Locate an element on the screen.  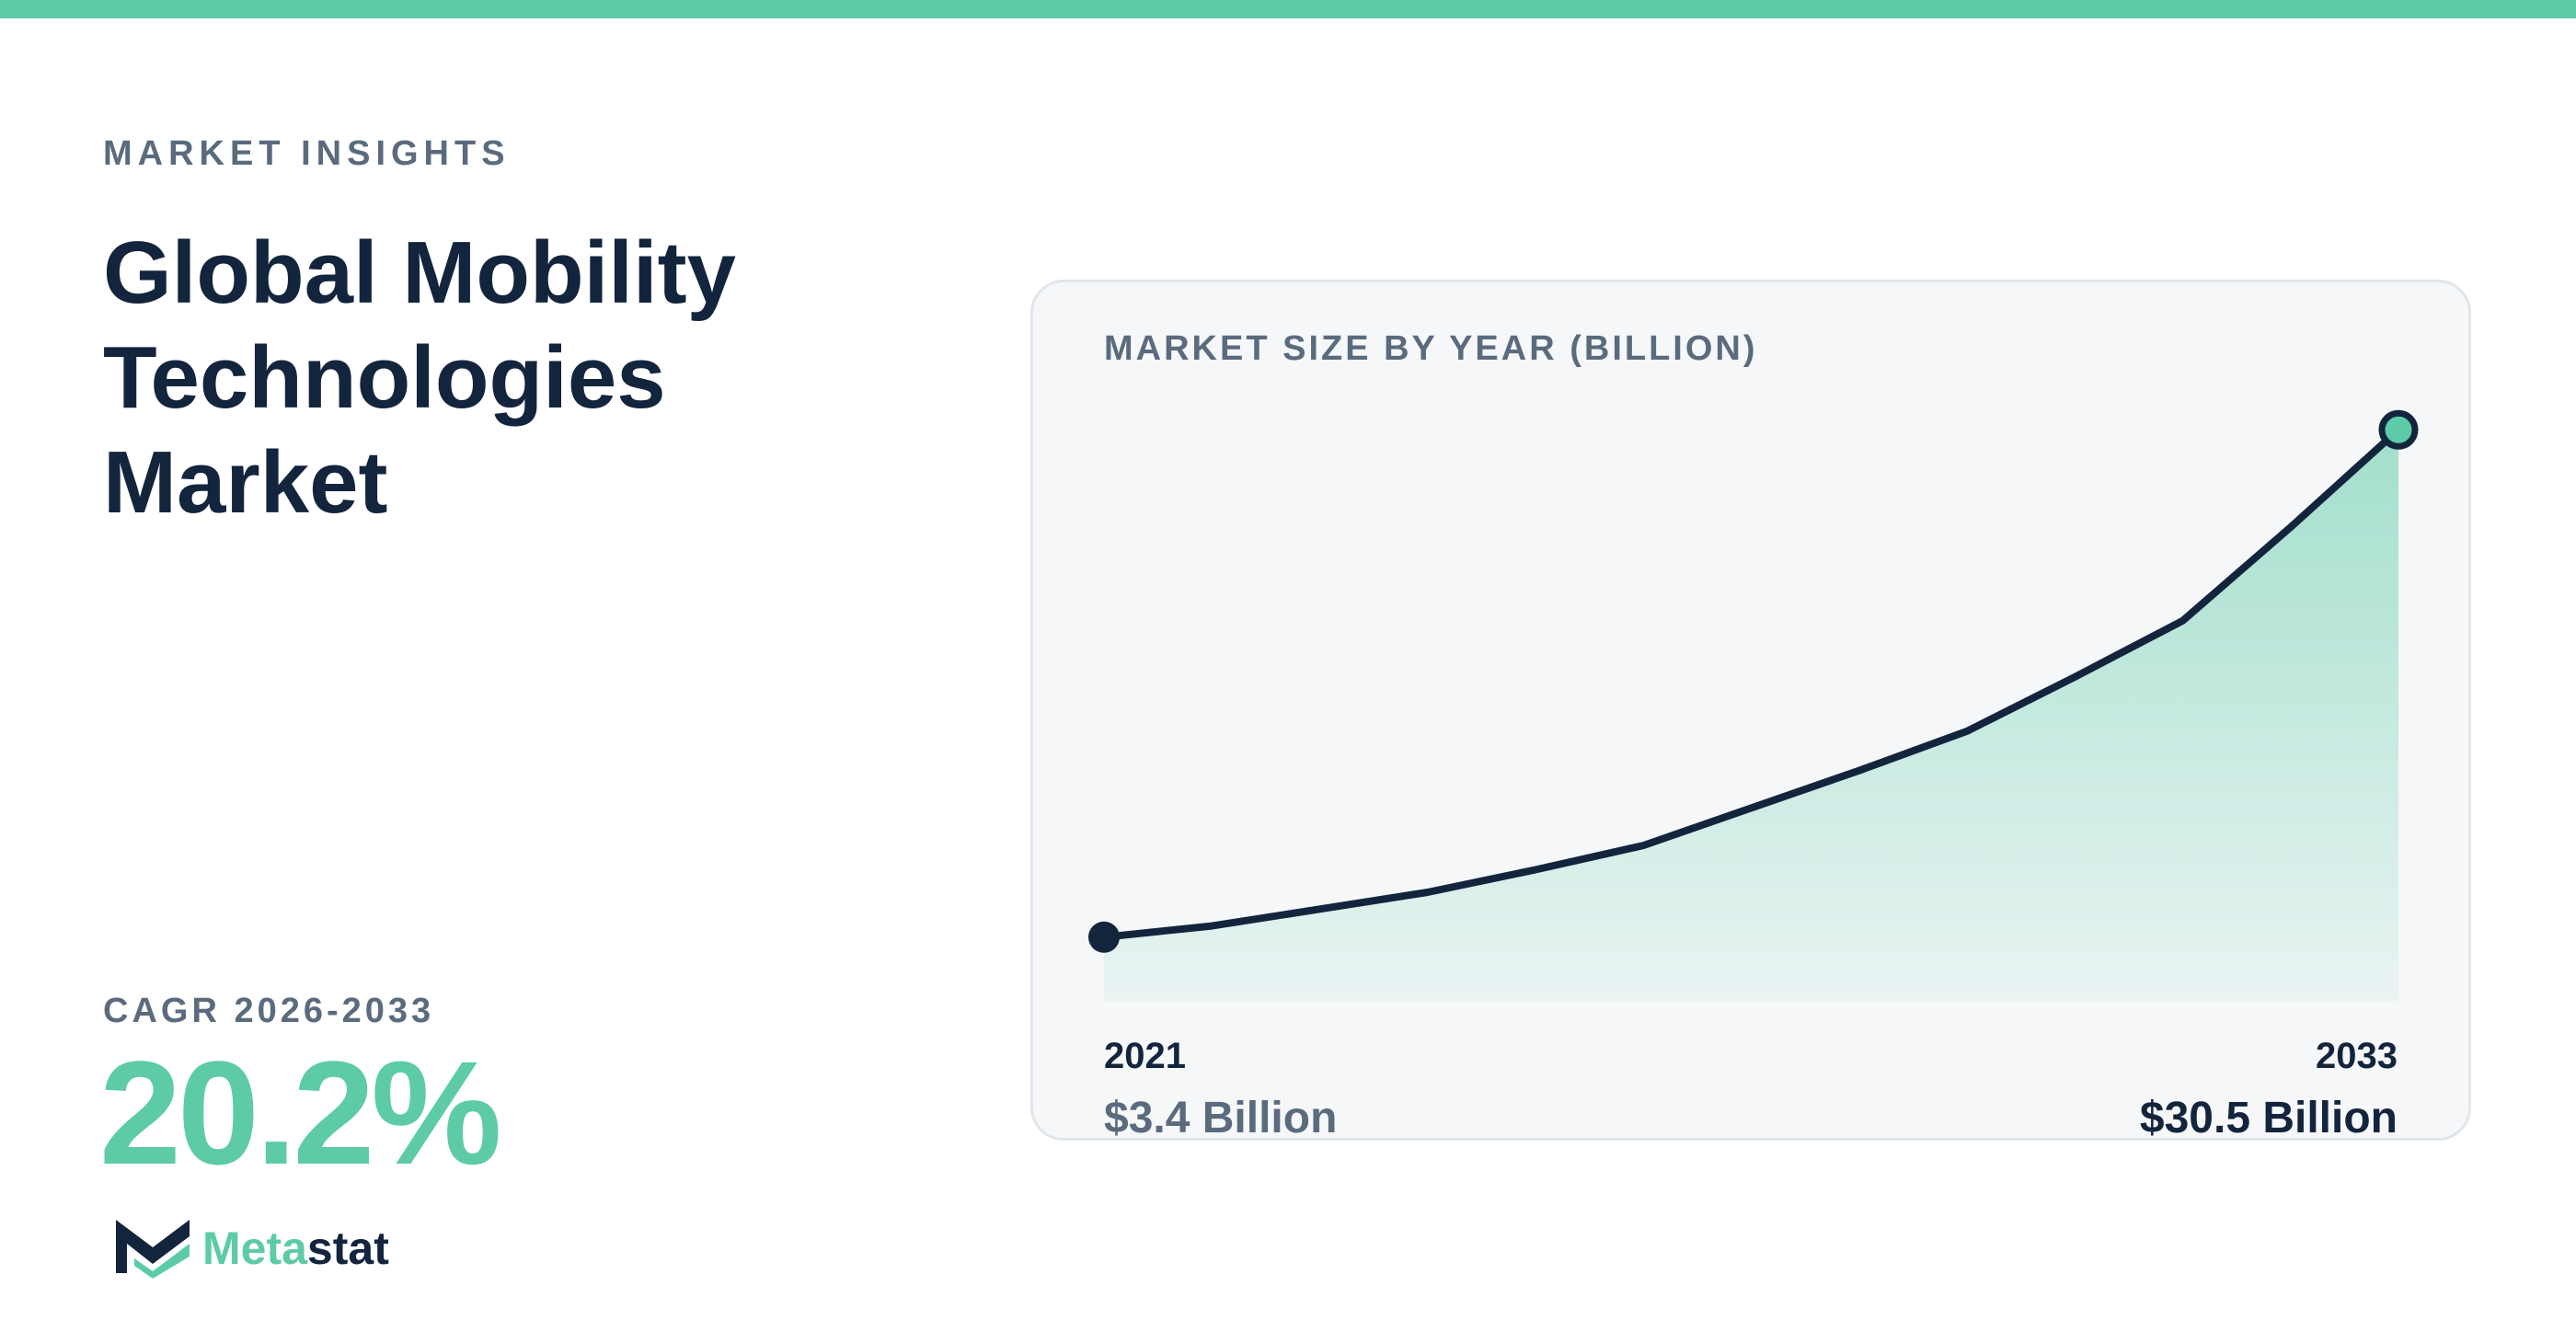
chart-point-2033 is located at coordinates (2398, 429).